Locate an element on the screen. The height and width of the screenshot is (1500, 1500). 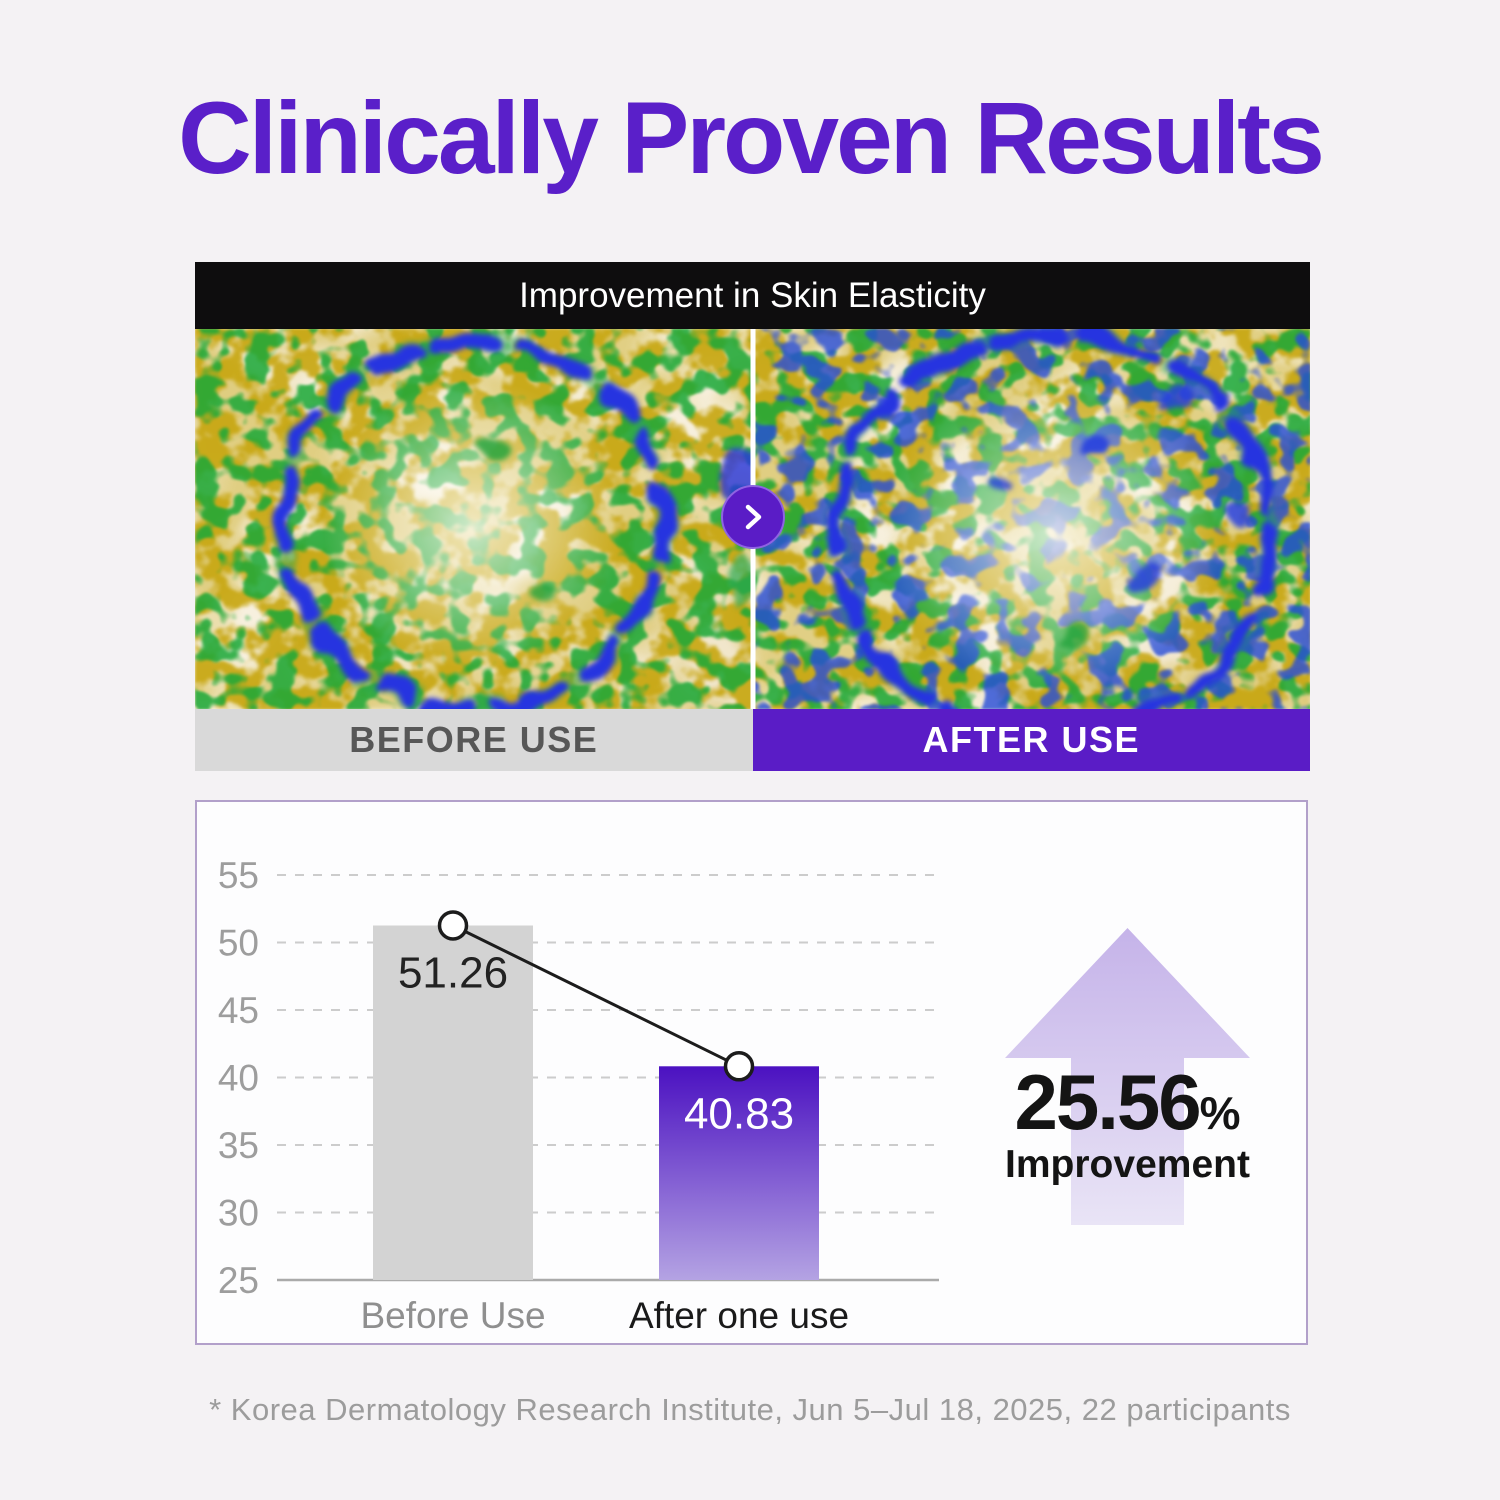
svg-text: 51.26 is located at coordinates (453, 972).